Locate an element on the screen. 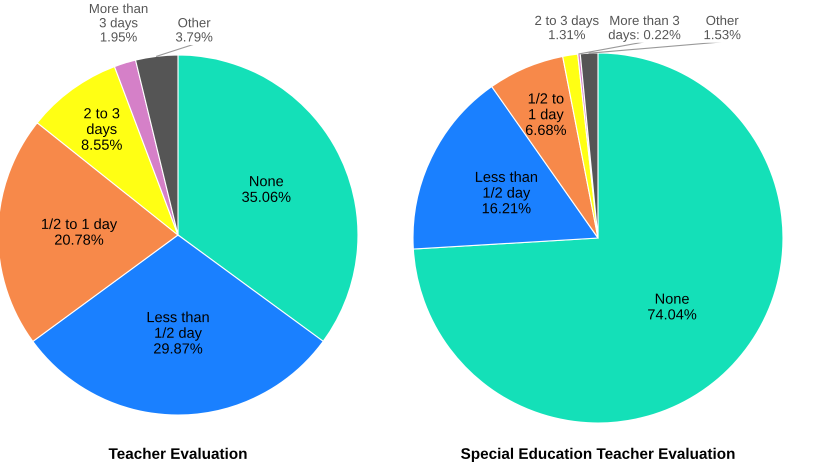  data-label: 74.04% is located at coordinates (672, 314).